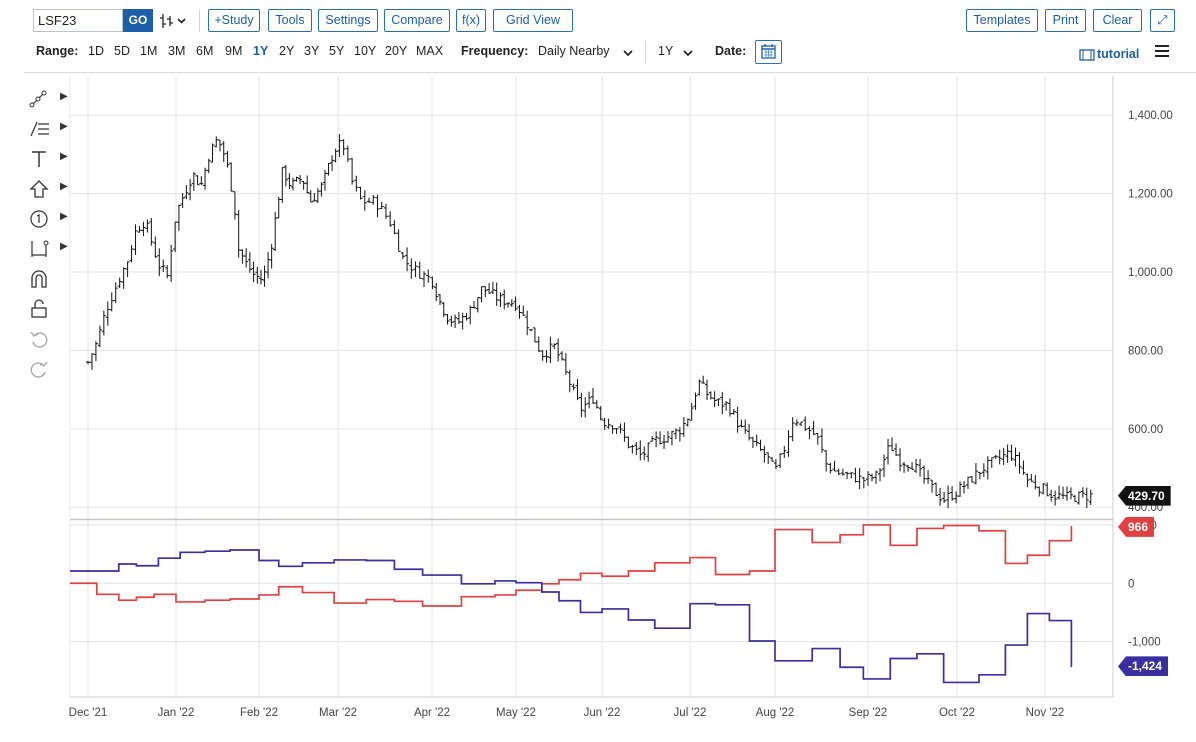 The height and width of the screenshot is (742, 1196). I want to click on range-max: MAX, so click(430, 51).